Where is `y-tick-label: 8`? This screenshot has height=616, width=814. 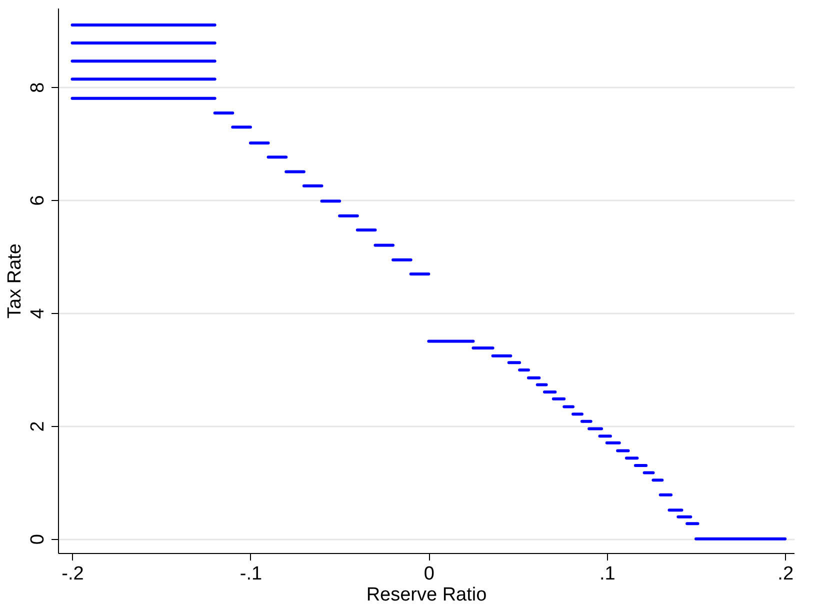
y-tick-label: 8 is located at coordinates (38, 87).